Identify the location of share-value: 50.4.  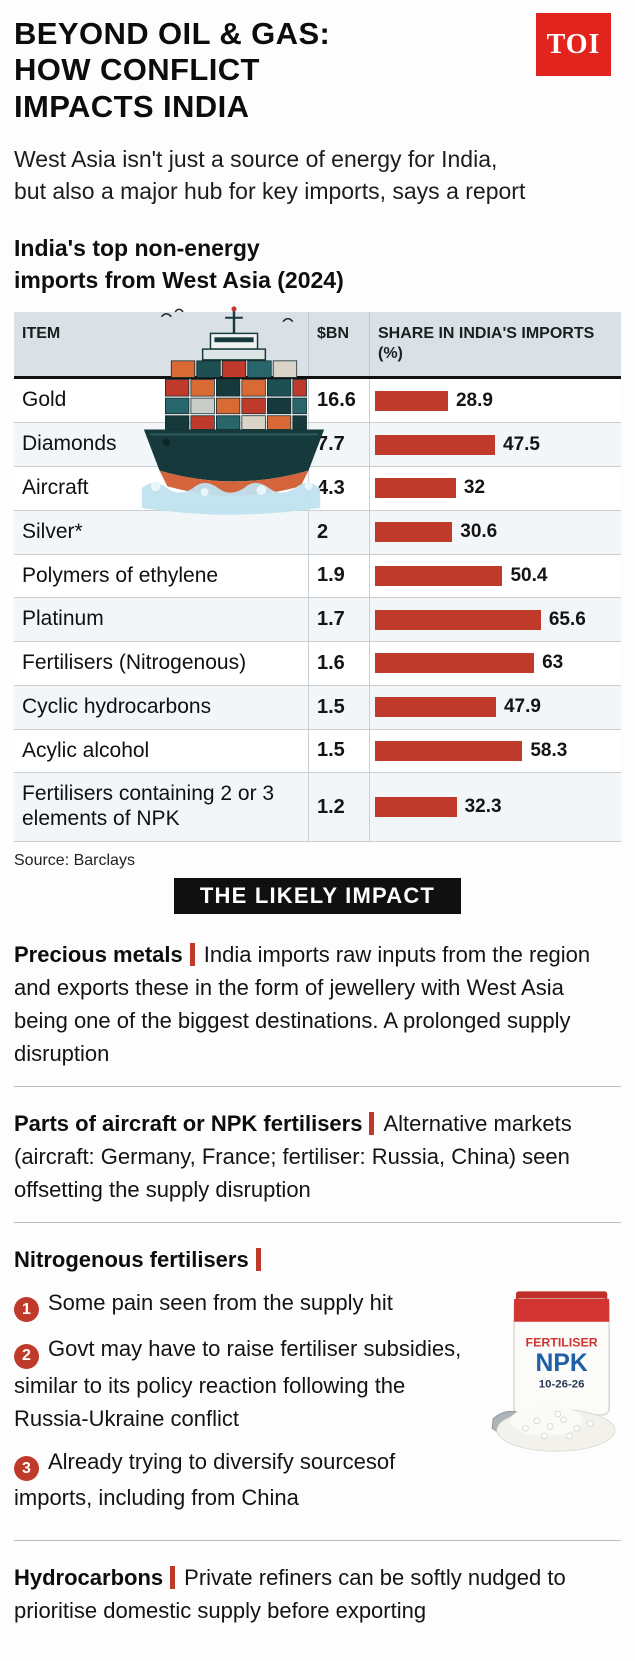
(529, 575).